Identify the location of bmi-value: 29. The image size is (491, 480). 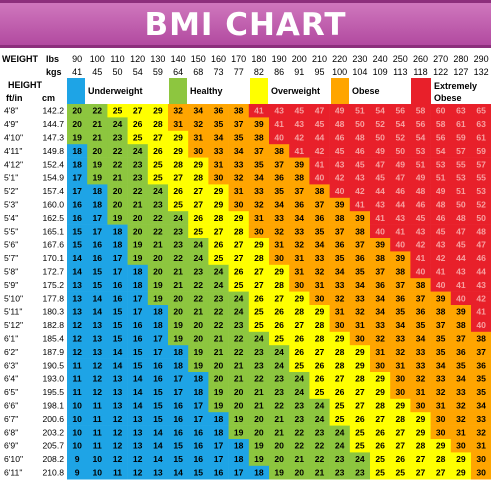
(300, 298).